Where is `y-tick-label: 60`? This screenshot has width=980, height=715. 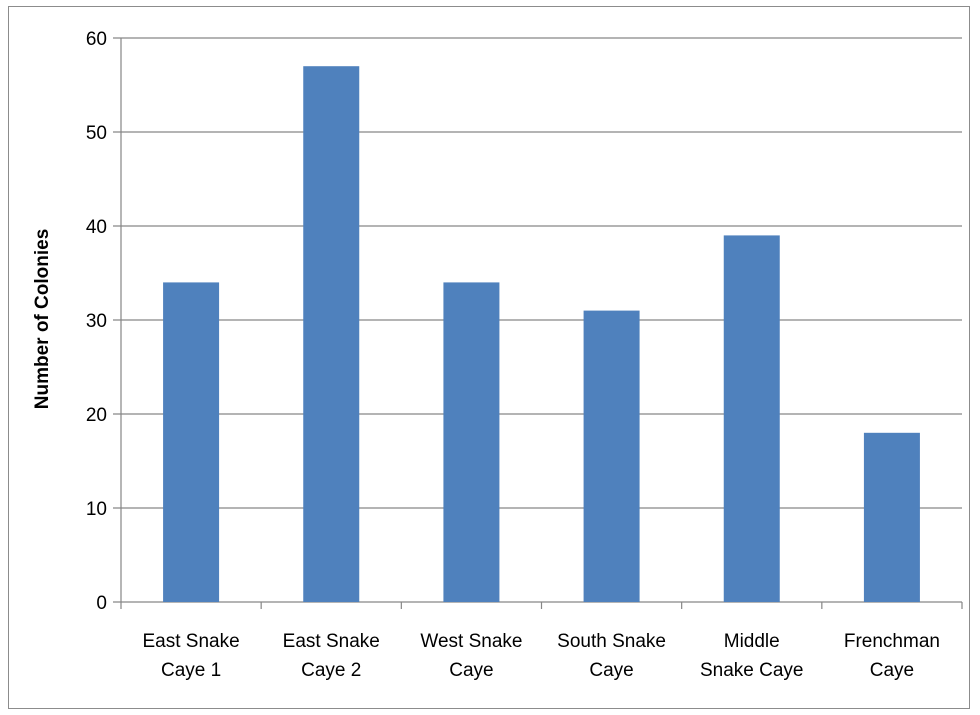
y-tick-label: 60 is located at coordinates (96, 39).